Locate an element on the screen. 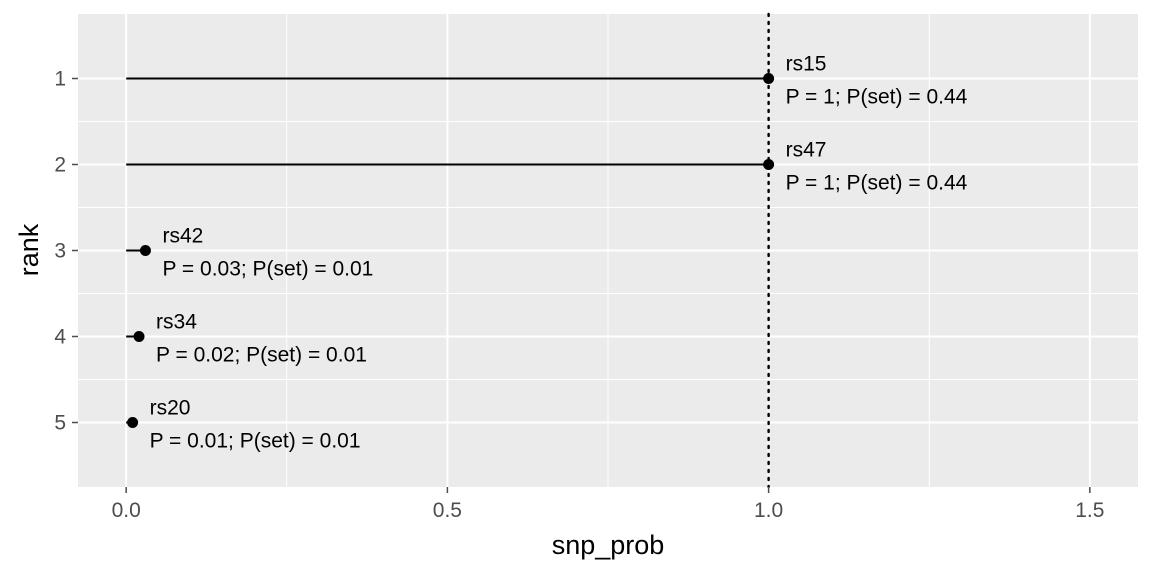 The width and height of the screenshot is (1152, 576). prob-label-rs42: P = 0.03; P(set) = 0.01 is located at coordinates (267, 269).